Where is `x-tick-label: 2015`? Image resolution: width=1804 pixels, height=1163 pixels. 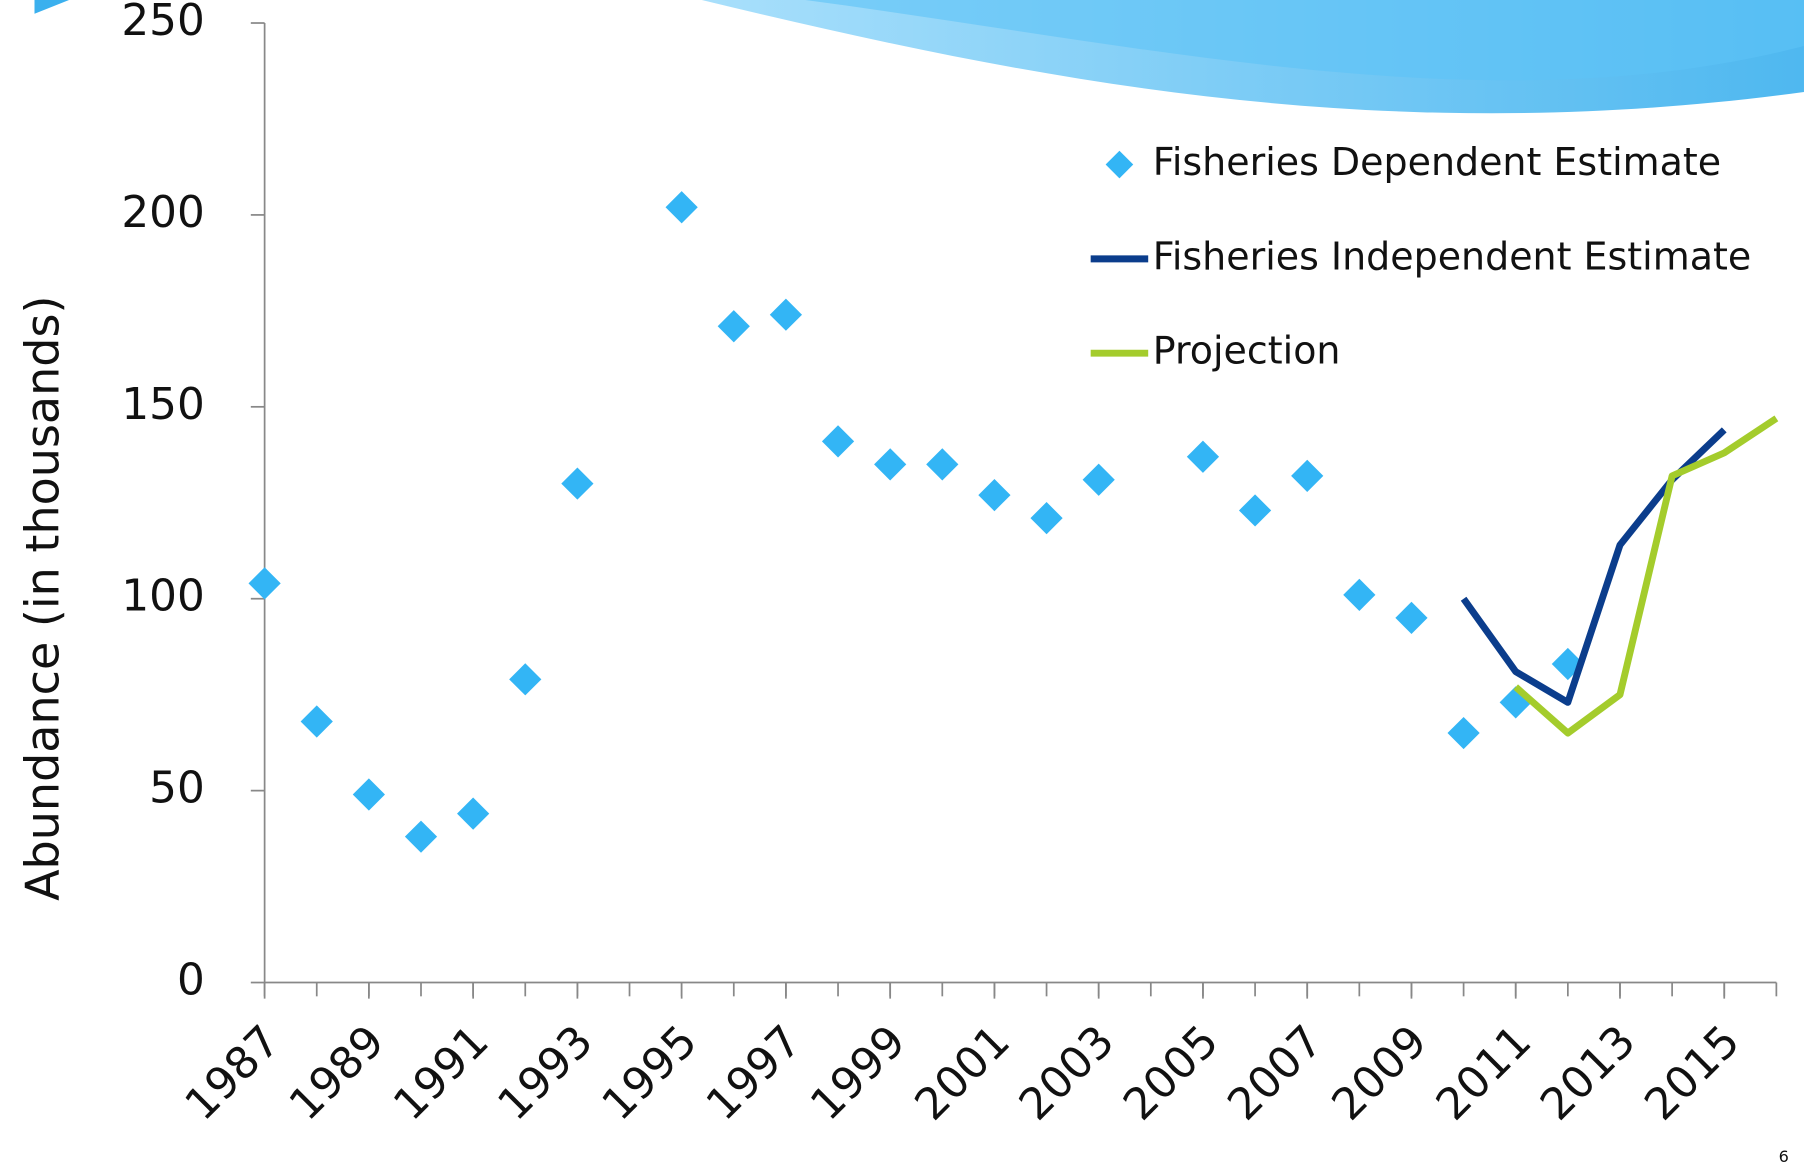 x-tick-label: 2015 is located at coordinates (1692, 1073).